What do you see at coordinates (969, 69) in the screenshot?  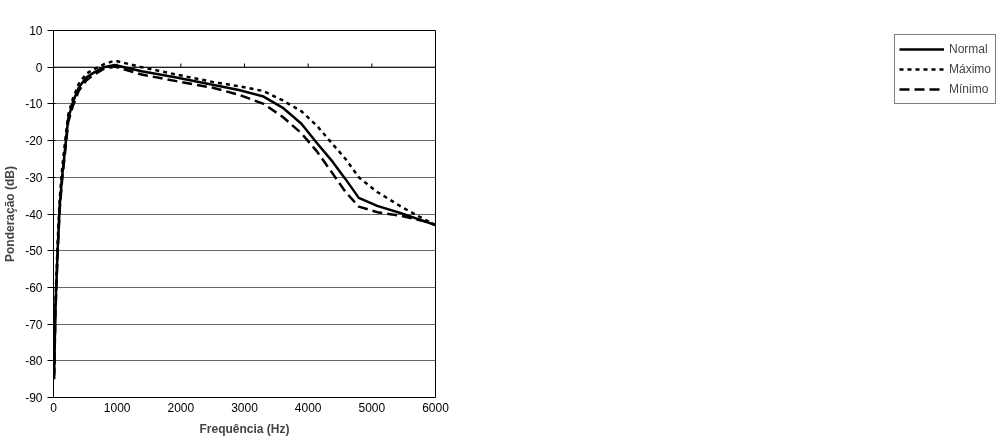 I see `legend-label: Máximo` at bounding box center [969, 69].